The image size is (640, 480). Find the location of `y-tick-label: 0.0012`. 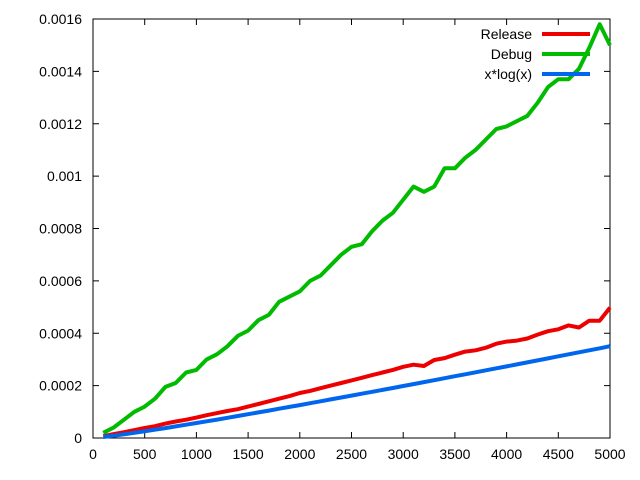

y-tick-label: 0.0012 is located at coordinates (60, 124).